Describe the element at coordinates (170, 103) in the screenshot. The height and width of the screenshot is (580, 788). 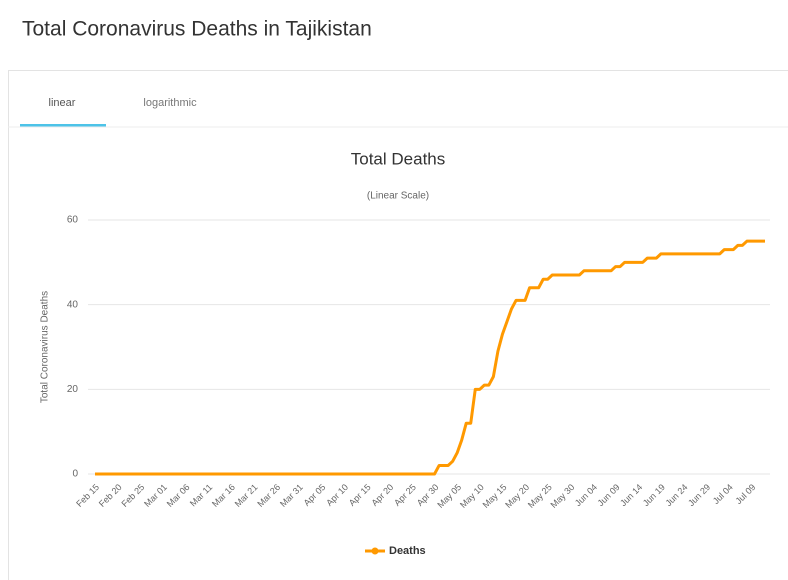
I see `tab: logarithmic` at that location.